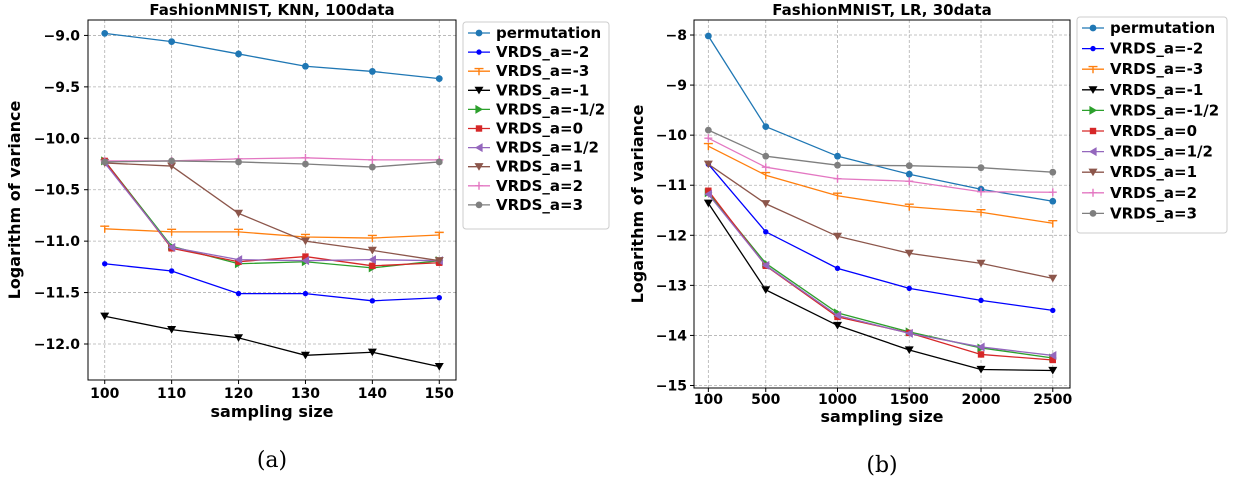  What do you see at coordinates (676, 86) in the screenshot?
I see `y-tick-label: −9` at bounding box center [676, 86].